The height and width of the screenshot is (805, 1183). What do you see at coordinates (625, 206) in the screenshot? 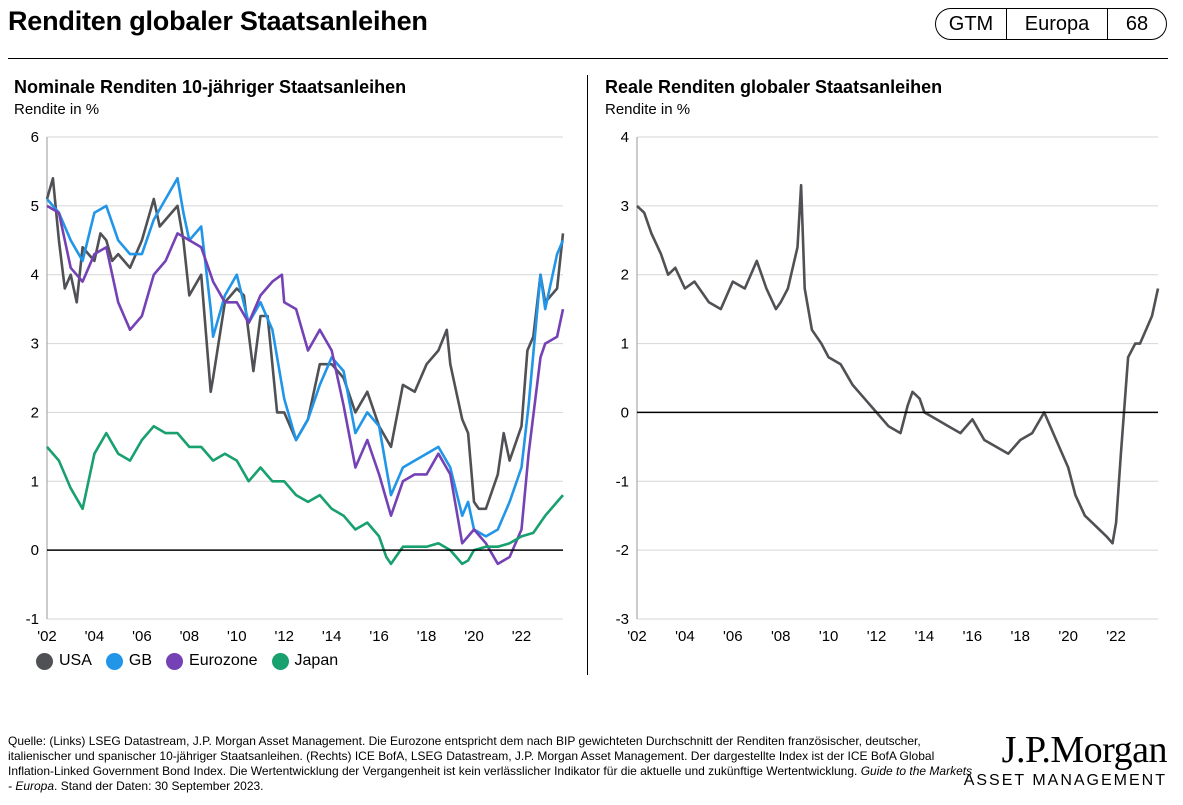
I see `real-ytick-label: 3` at bounding box center [625, 206].